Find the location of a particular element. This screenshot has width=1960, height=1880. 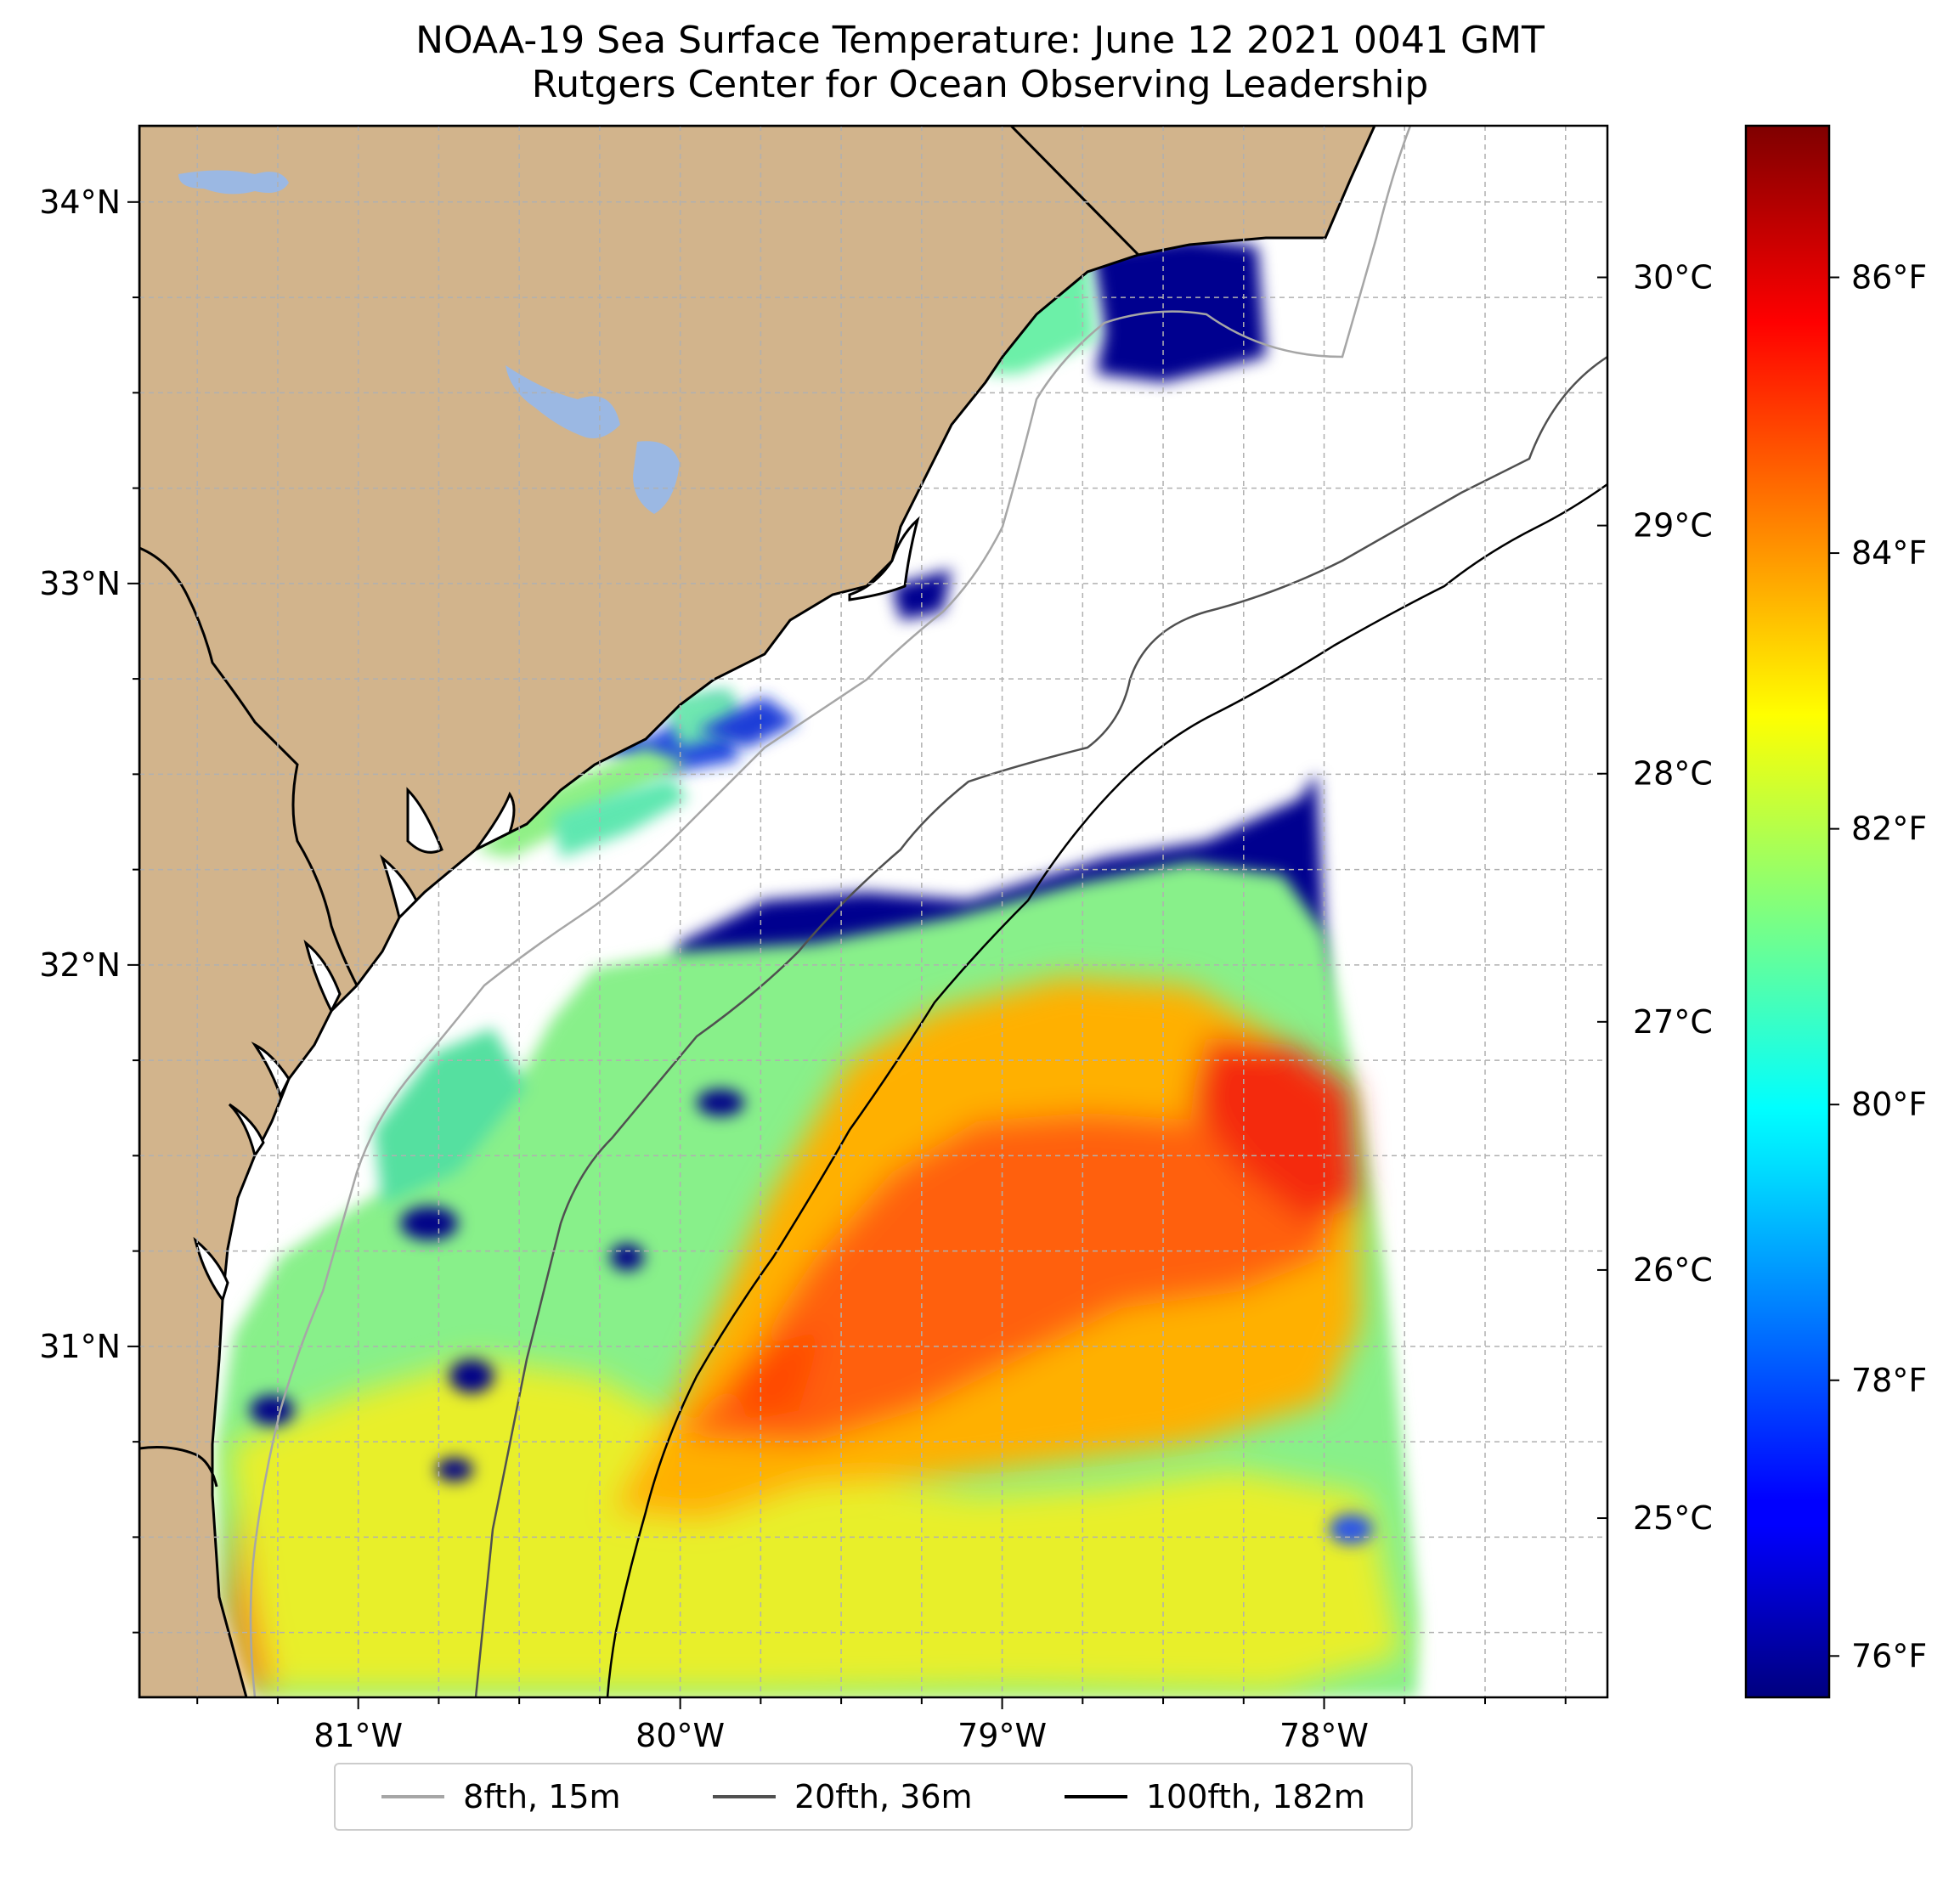

legend-swatch-8fth is located at coordinates (413, 1797).